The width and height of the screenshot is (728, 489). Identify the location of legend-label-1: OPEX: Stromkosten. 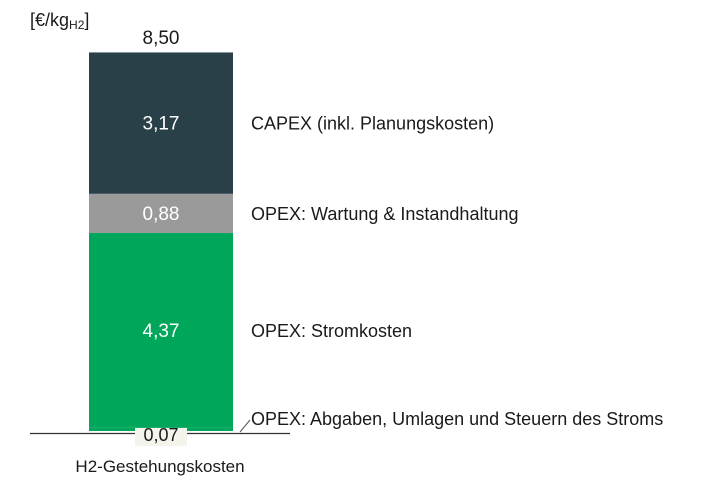
(331, 331).